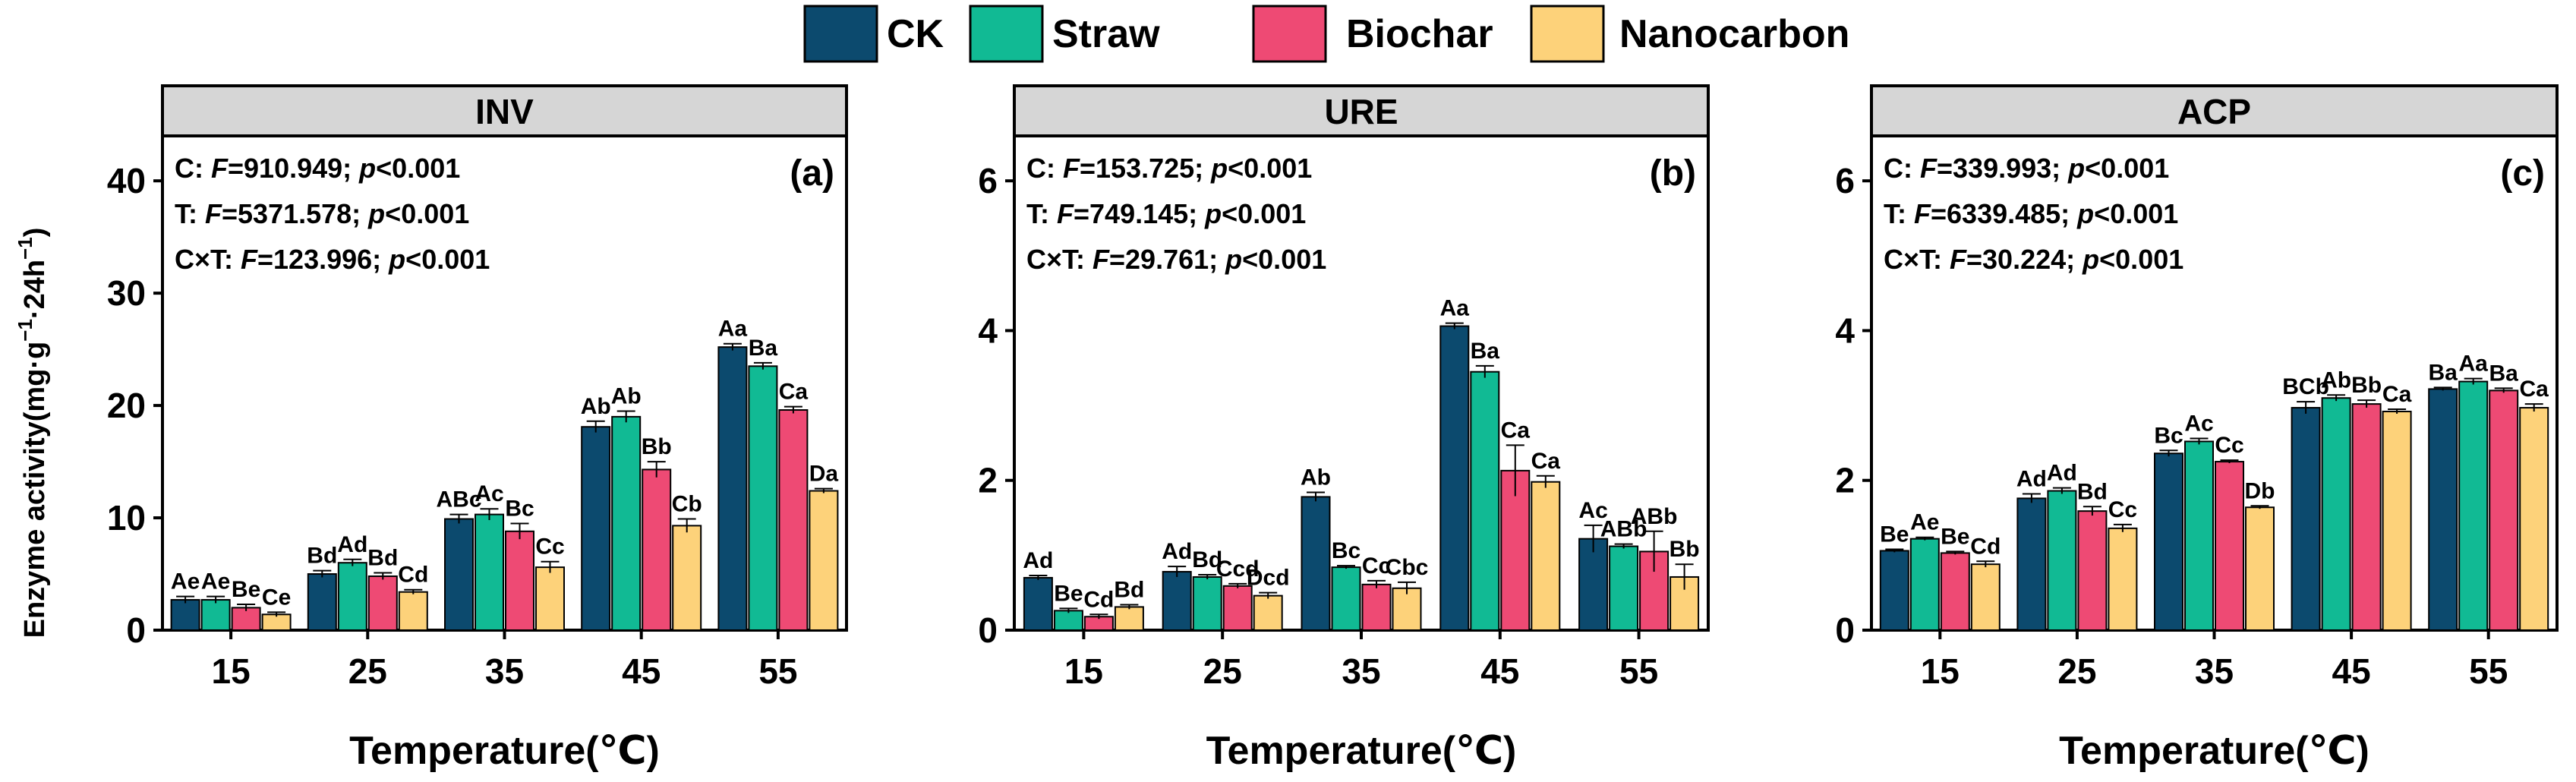 The width and height of the screenshot is (2576, 782). What do you see at coordinates (1238, 569) in the screenshot?
I see `sig-label-ure: Ccd` at bounding box center [1238, 569].